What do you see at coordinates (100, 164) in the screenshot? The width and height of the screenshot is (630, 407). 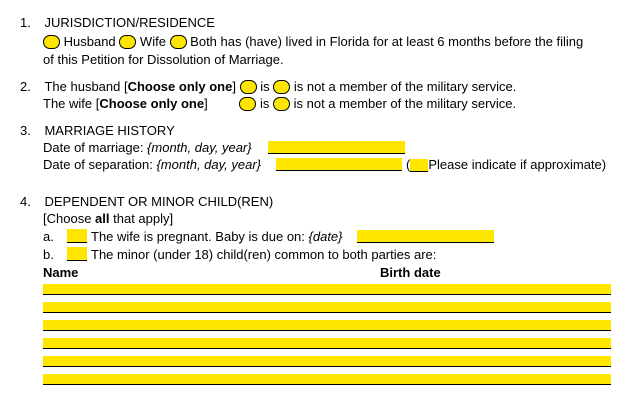 I see `date-of-separation-label: Date of separation:` at bounding box center [100, 164].